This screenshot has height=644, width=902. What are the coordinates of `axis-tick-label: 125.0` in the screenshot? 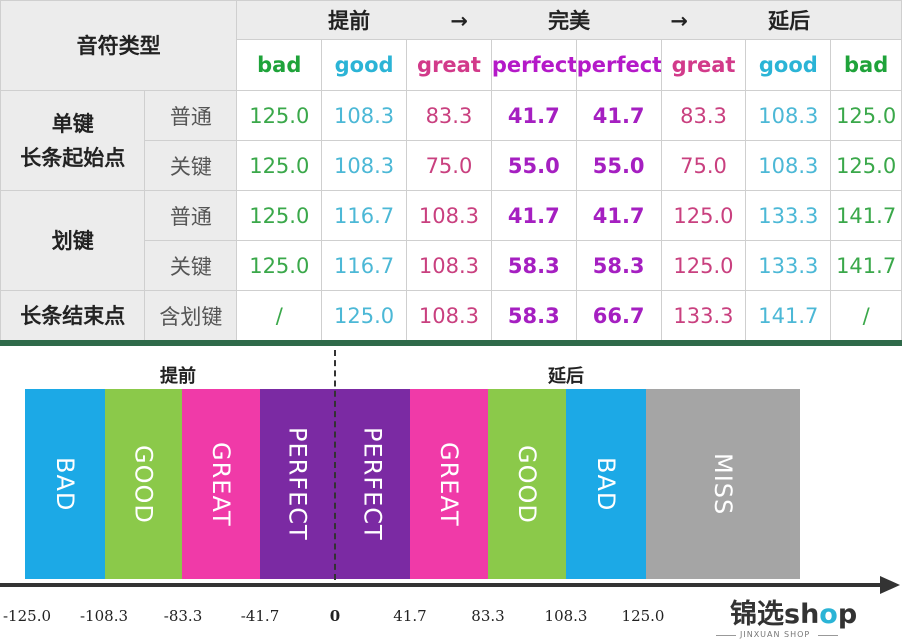 It's located at (643, 616).